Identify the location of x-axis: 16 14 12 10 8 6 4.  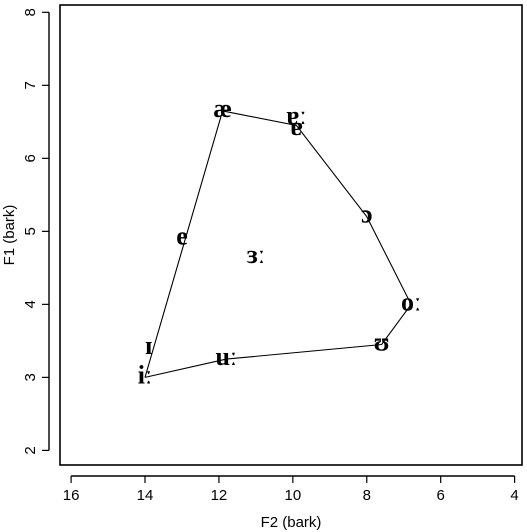
(291, 489).